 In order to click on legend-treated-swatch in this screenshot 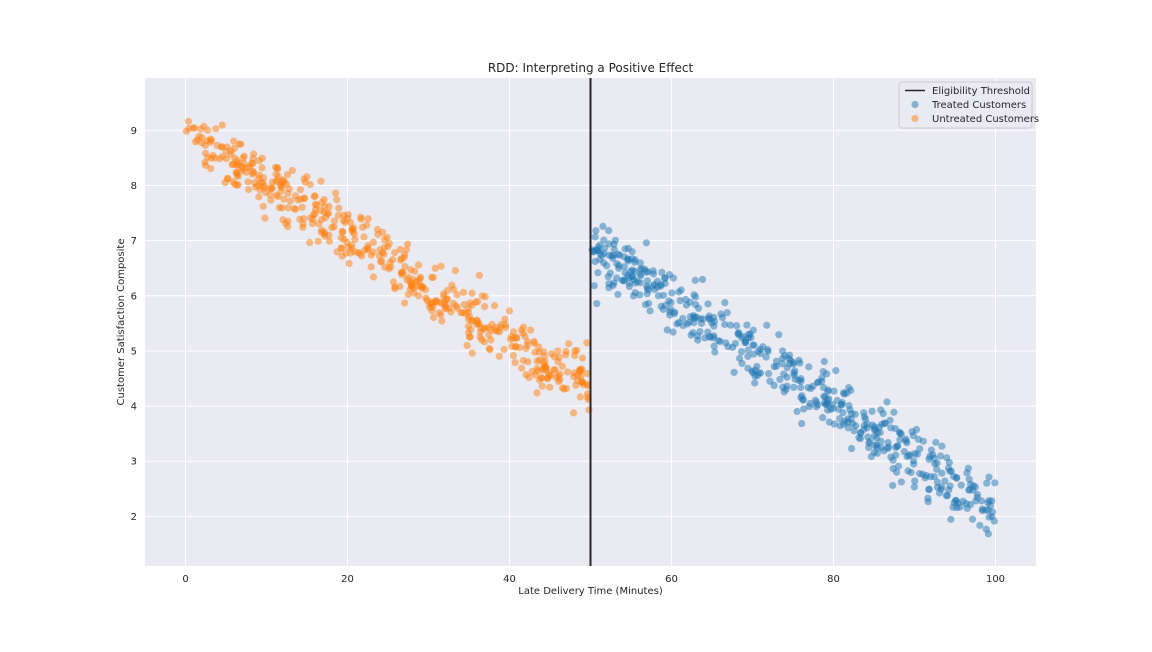, I will do `click(915, 104)`.